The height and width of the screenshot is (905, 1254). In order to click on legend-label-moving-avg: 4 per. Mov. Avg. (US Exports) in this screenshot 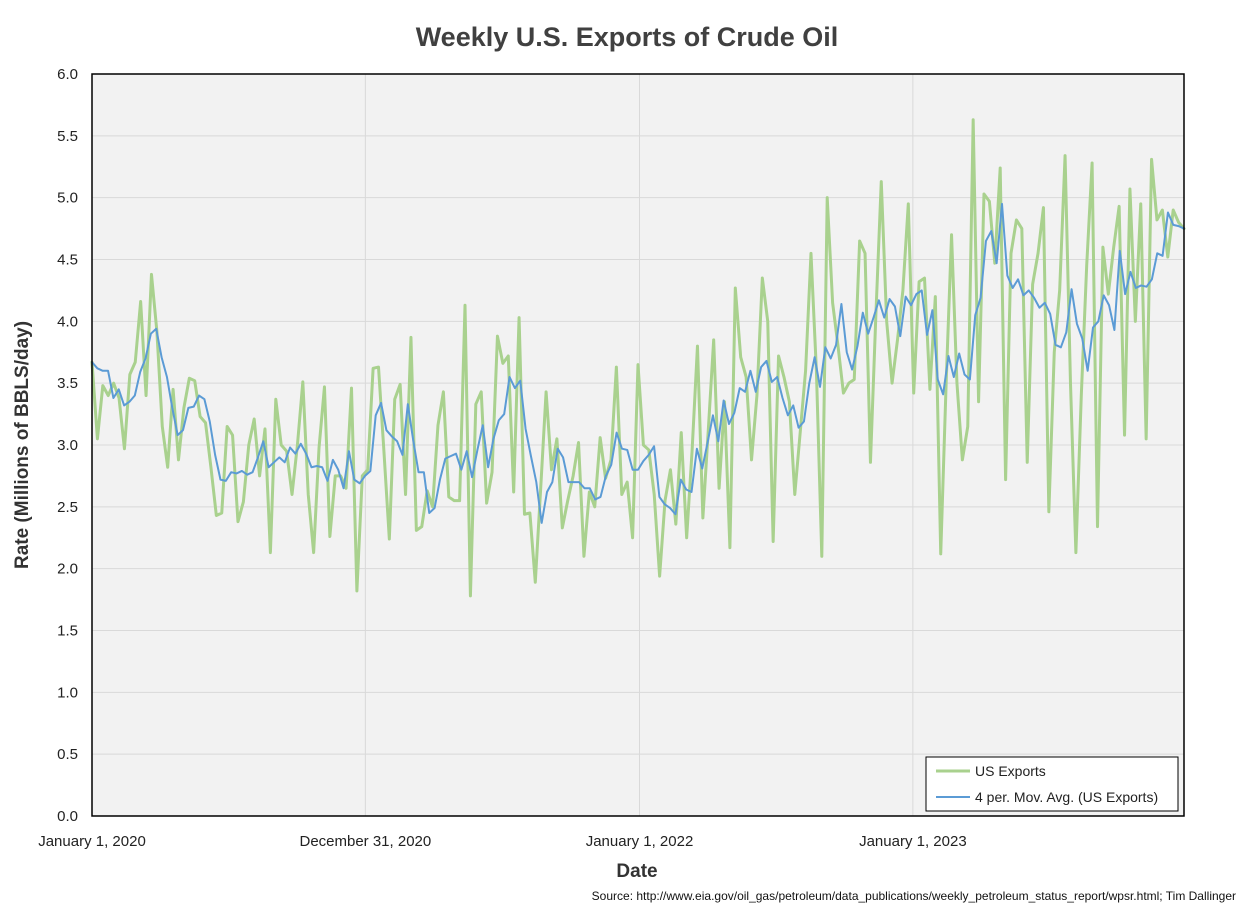, I will do `click(1066, 797)`.